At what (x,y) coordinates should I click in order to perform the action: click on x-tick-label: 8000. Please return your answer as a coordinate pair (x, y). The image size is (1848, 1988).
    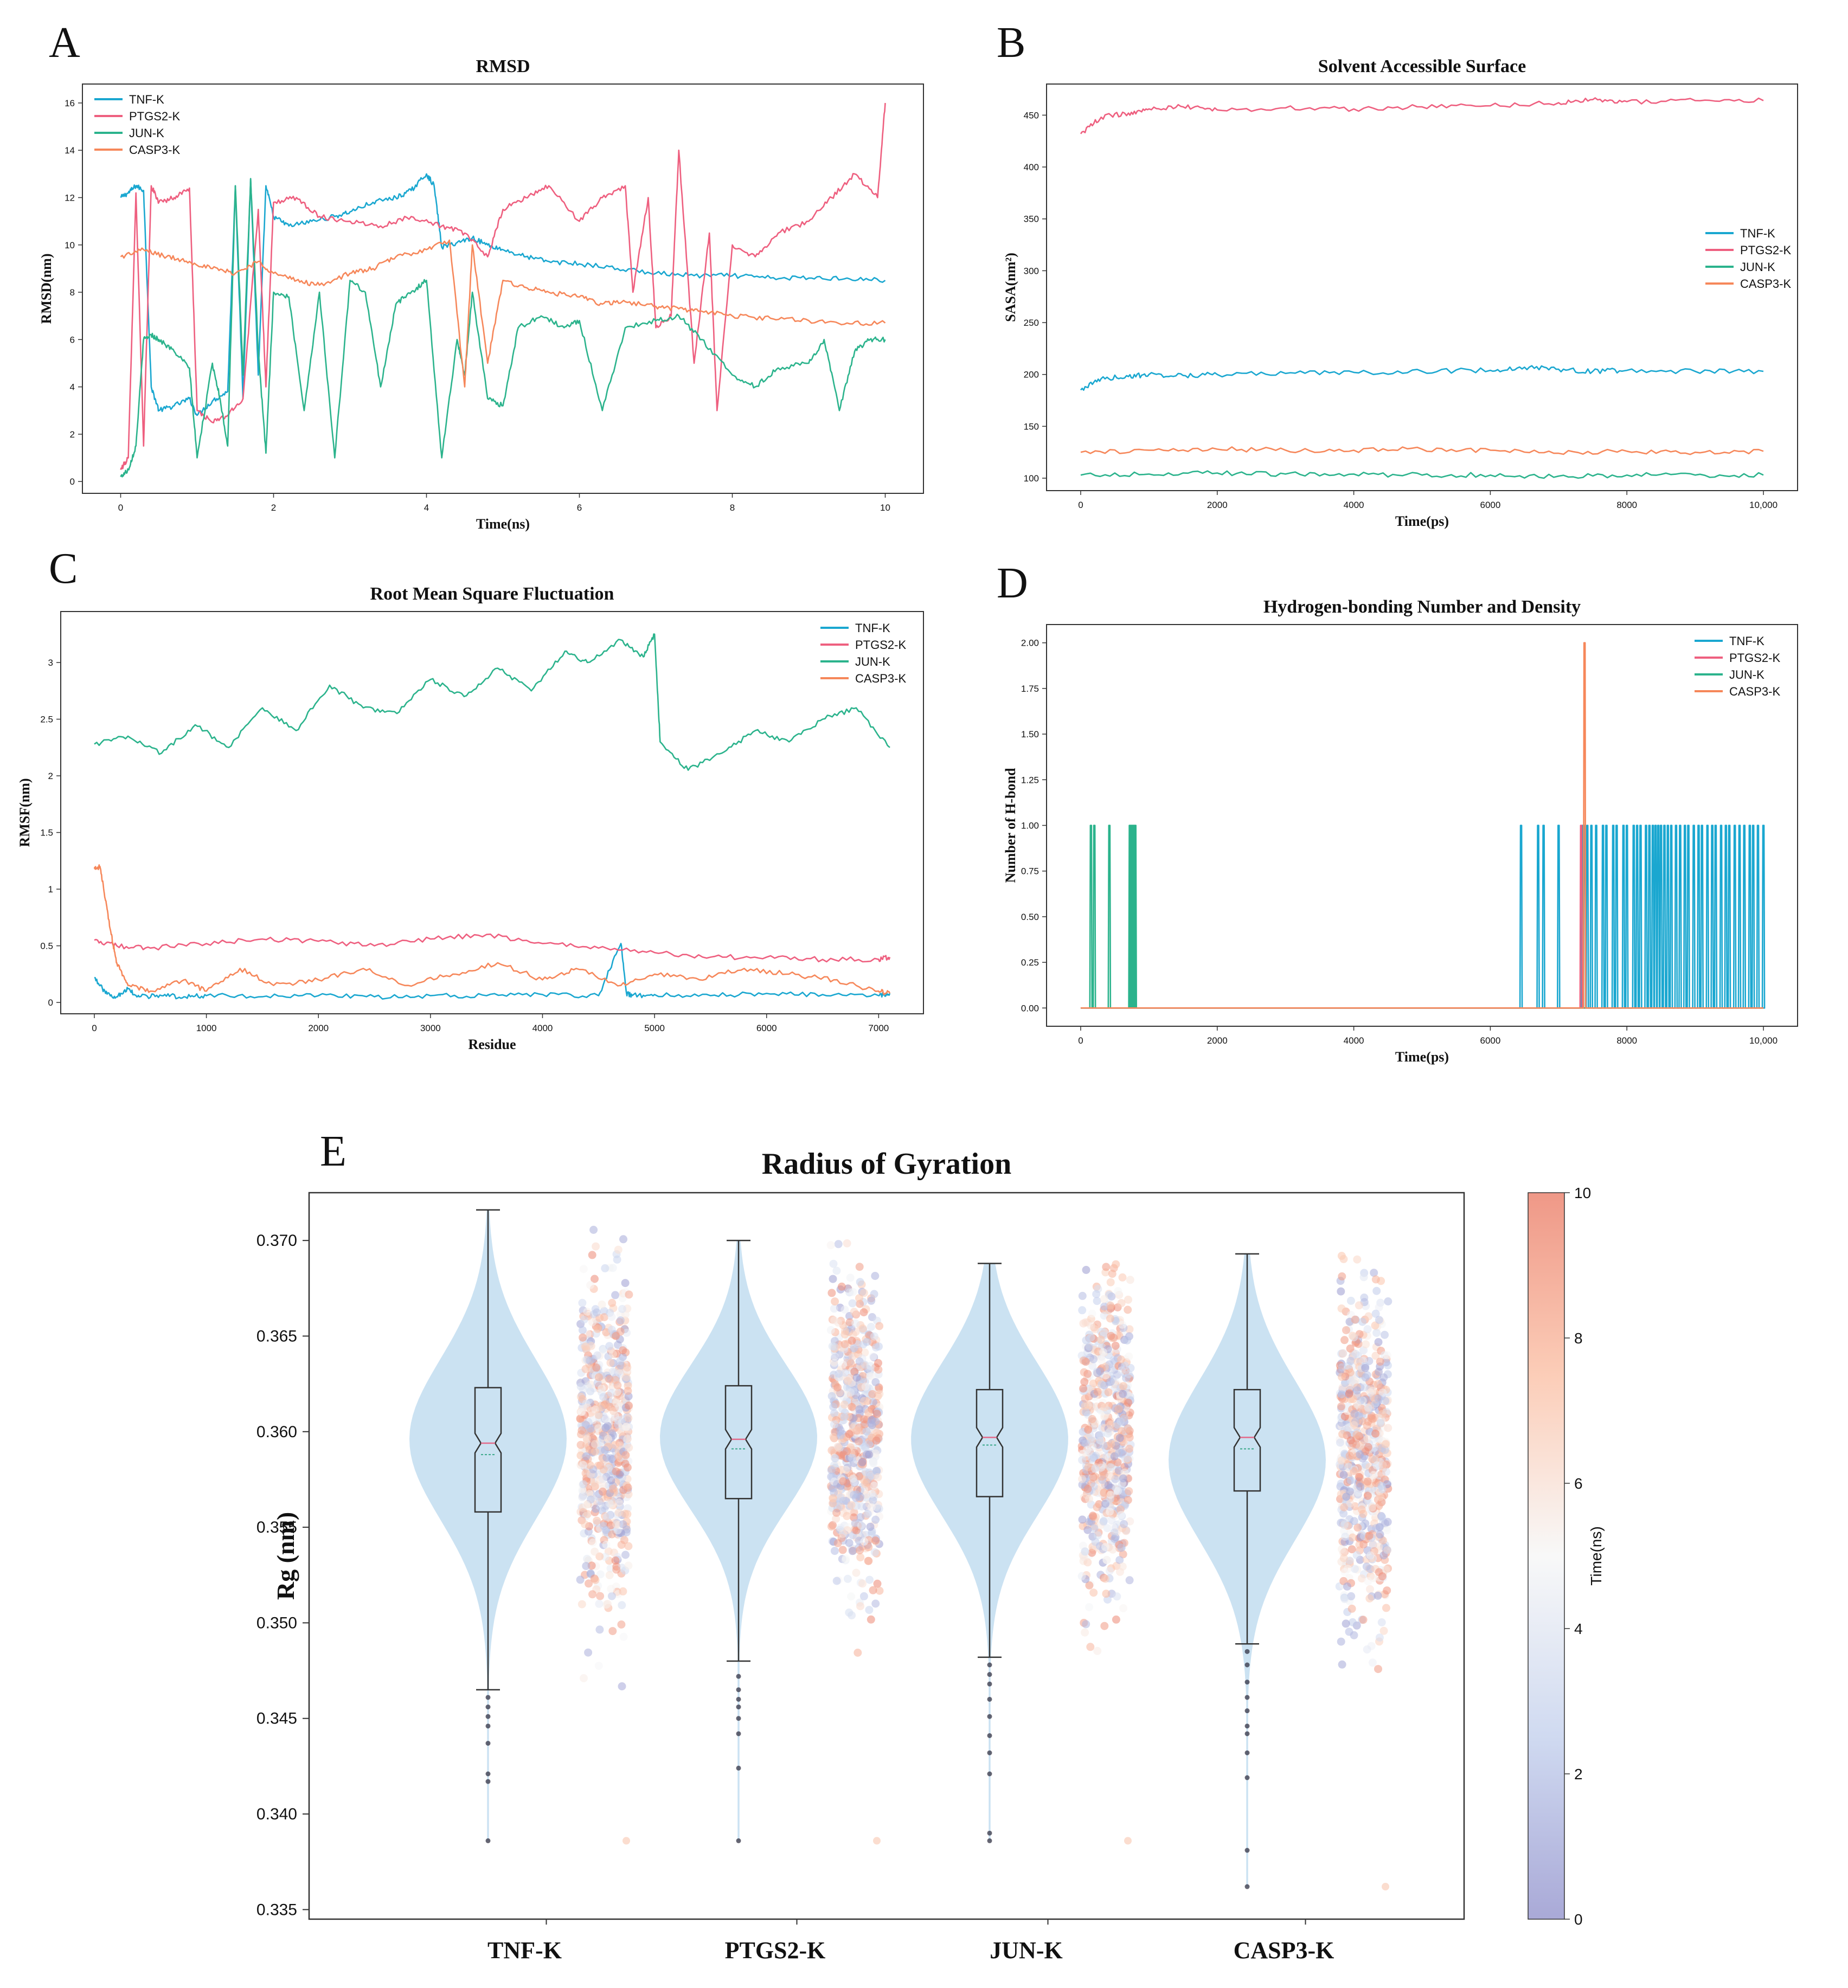
    Looking at the image, I should click on (1627, 505).